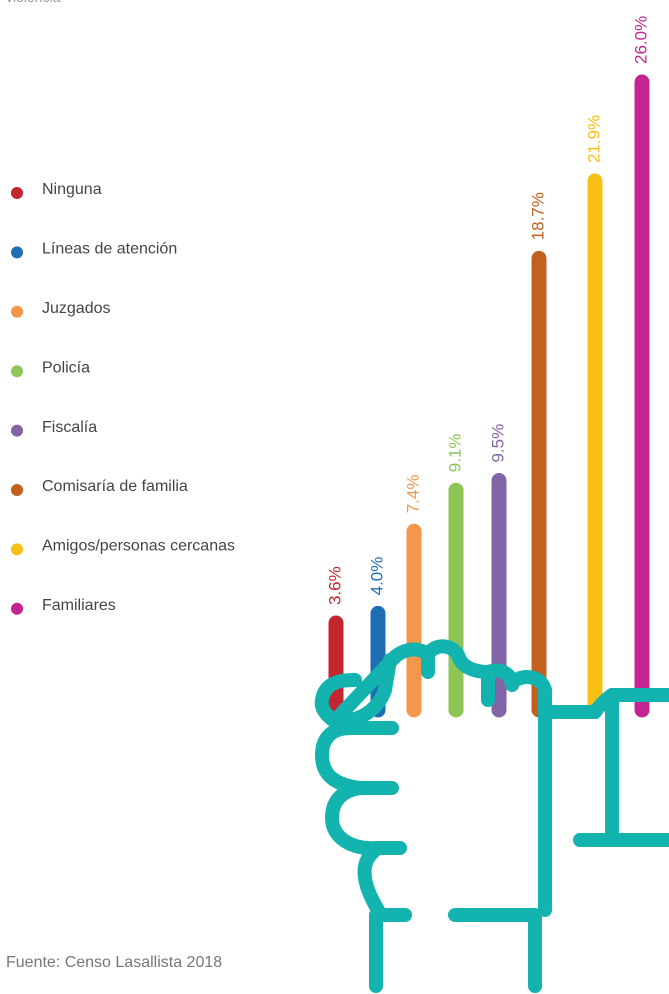  Describe the element at coordinates (79, 605) in the screenshot. I see `legend-label: Familiares` at that location.